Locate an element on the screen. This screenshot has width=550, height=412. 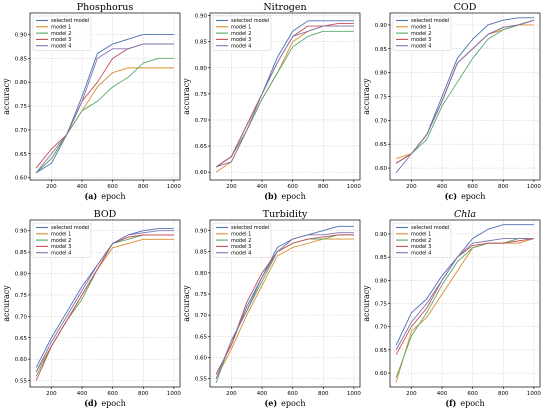
x-axis-caption: (b) epoch is located at coordinates (284, 196).